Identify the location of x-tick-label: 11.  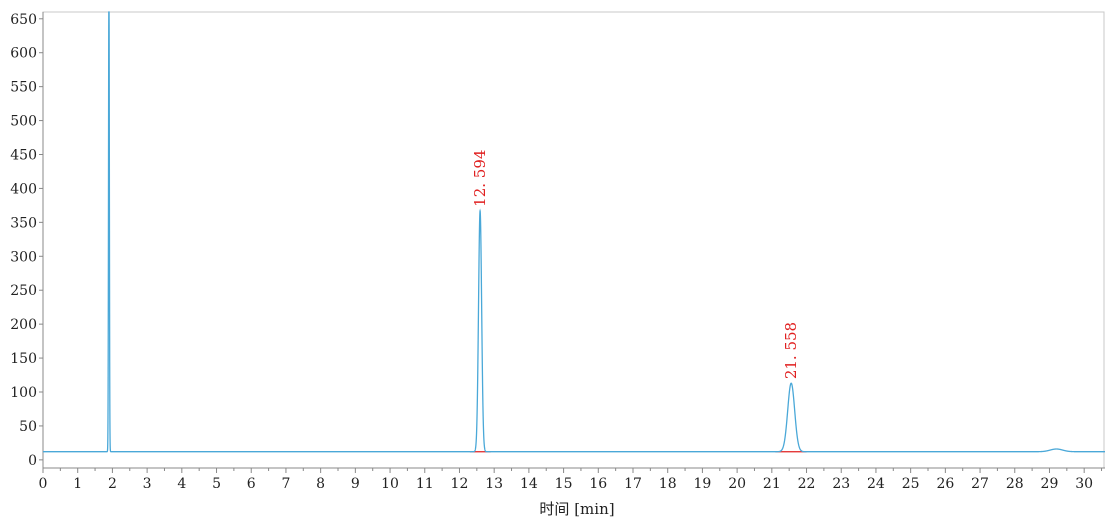
(425, 484).